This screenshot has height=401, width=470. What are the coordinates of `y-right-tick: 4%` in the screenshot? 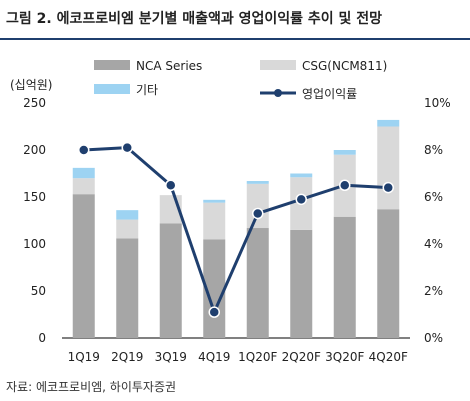 It's located at (433, 244).